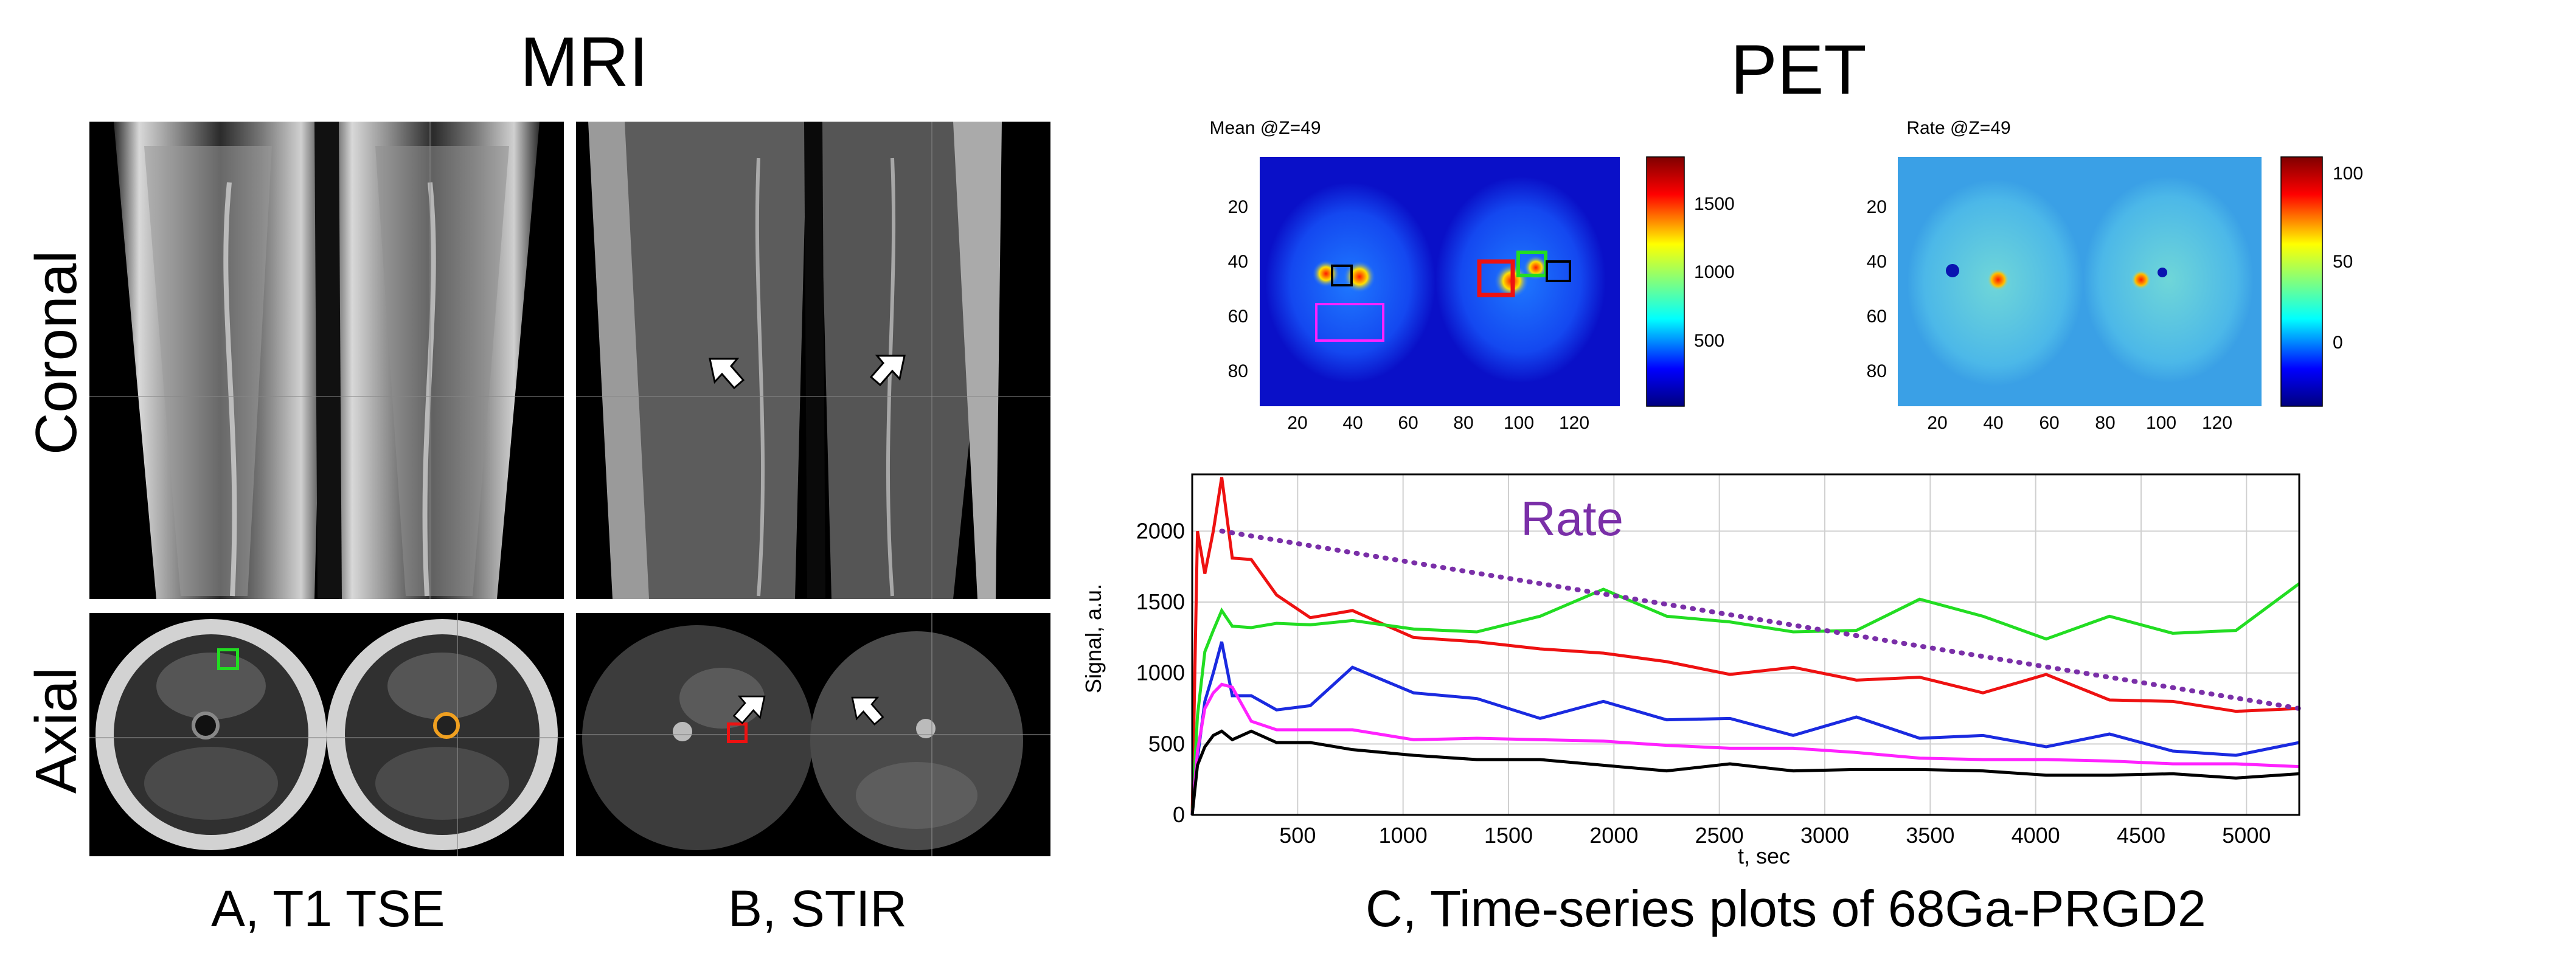  Describe the element at coordinates (1160, 531) in the screenshot. I see `y-tick-label: 2000` at that location.